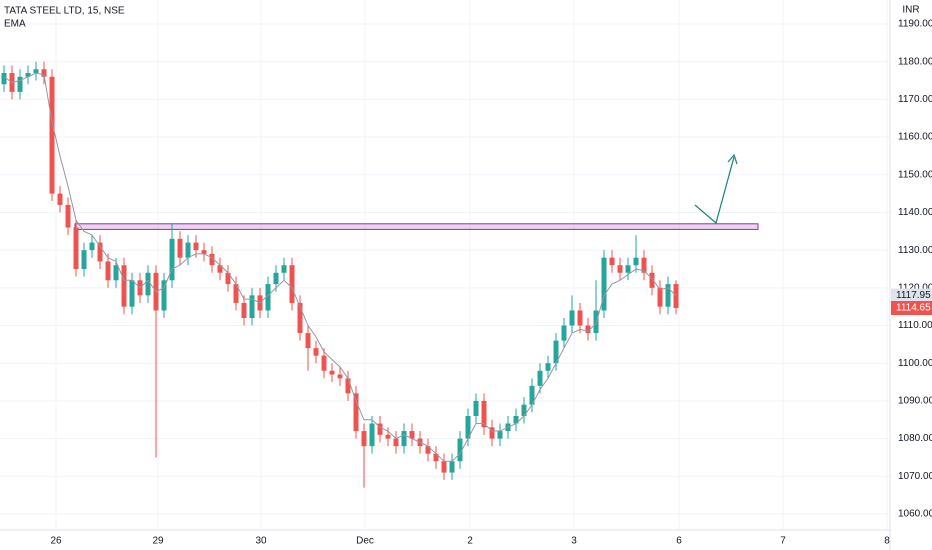 The height and width of the screenshot is (550, 932). I want to click on y-tick-label: 1070.00, so click(915, 476).